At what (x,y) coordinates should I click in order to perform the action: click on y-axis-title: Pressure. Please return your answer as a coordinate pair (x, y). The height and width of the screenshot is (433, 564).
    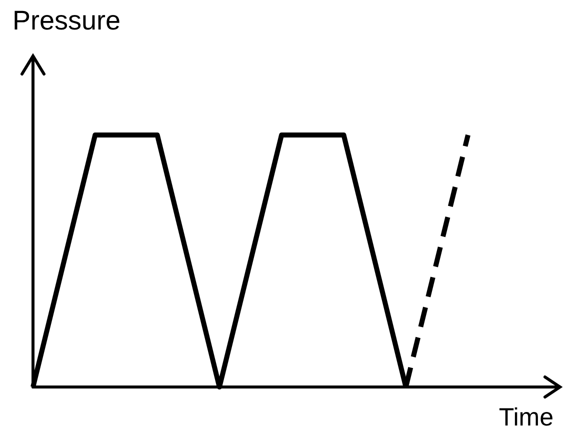
    Looking at the image, I should click on (66, 21).